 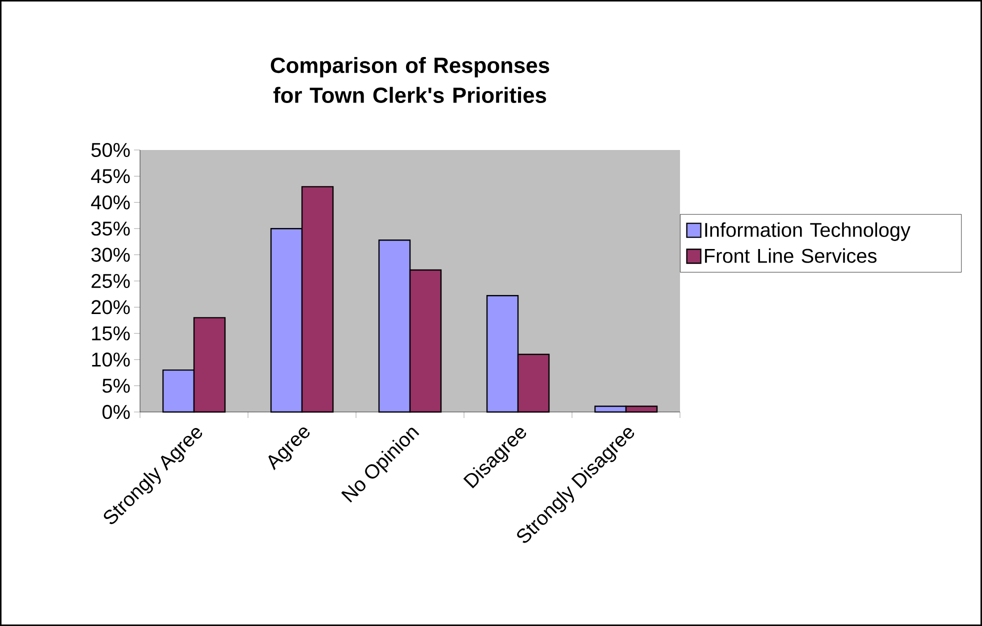 What do you see at coordinates (110, 176) in the screenshot?
I see `y-tick-label: 45%` at bounding box center [110, 176].